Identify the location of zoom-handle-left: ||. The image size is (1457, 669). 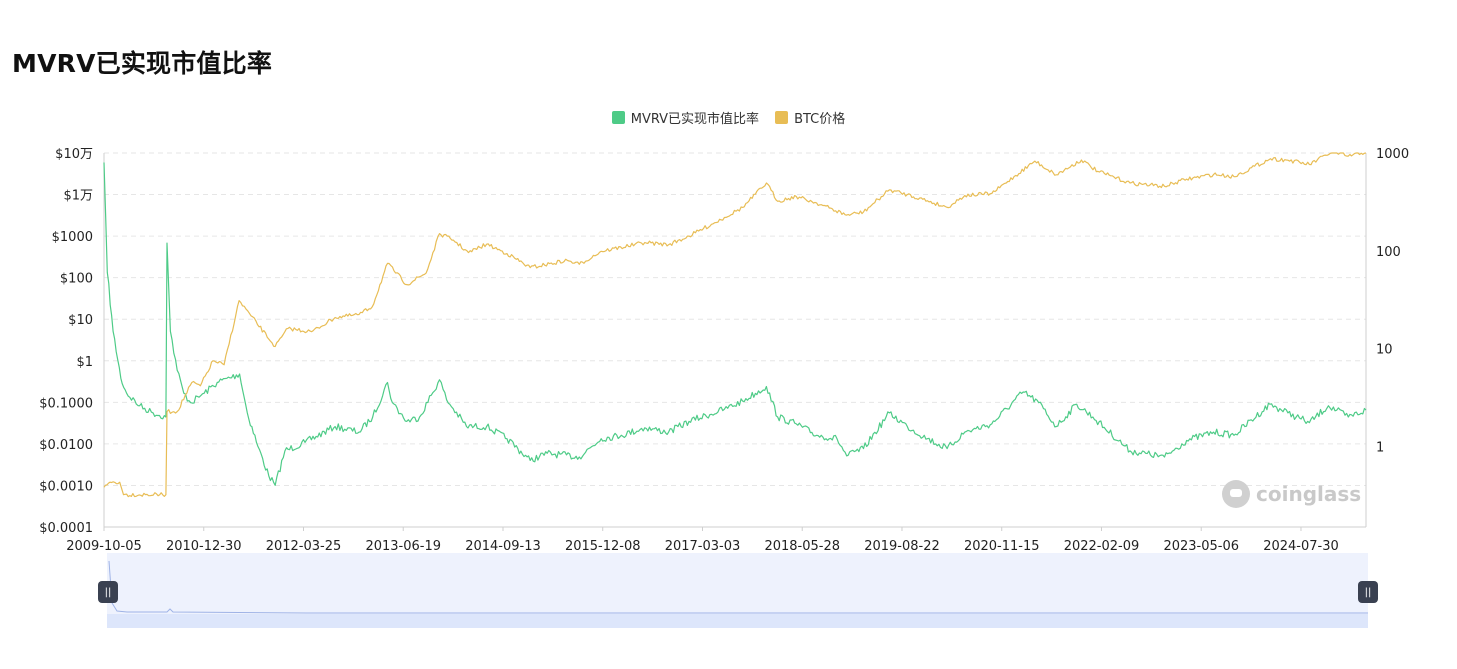
(108, 592).